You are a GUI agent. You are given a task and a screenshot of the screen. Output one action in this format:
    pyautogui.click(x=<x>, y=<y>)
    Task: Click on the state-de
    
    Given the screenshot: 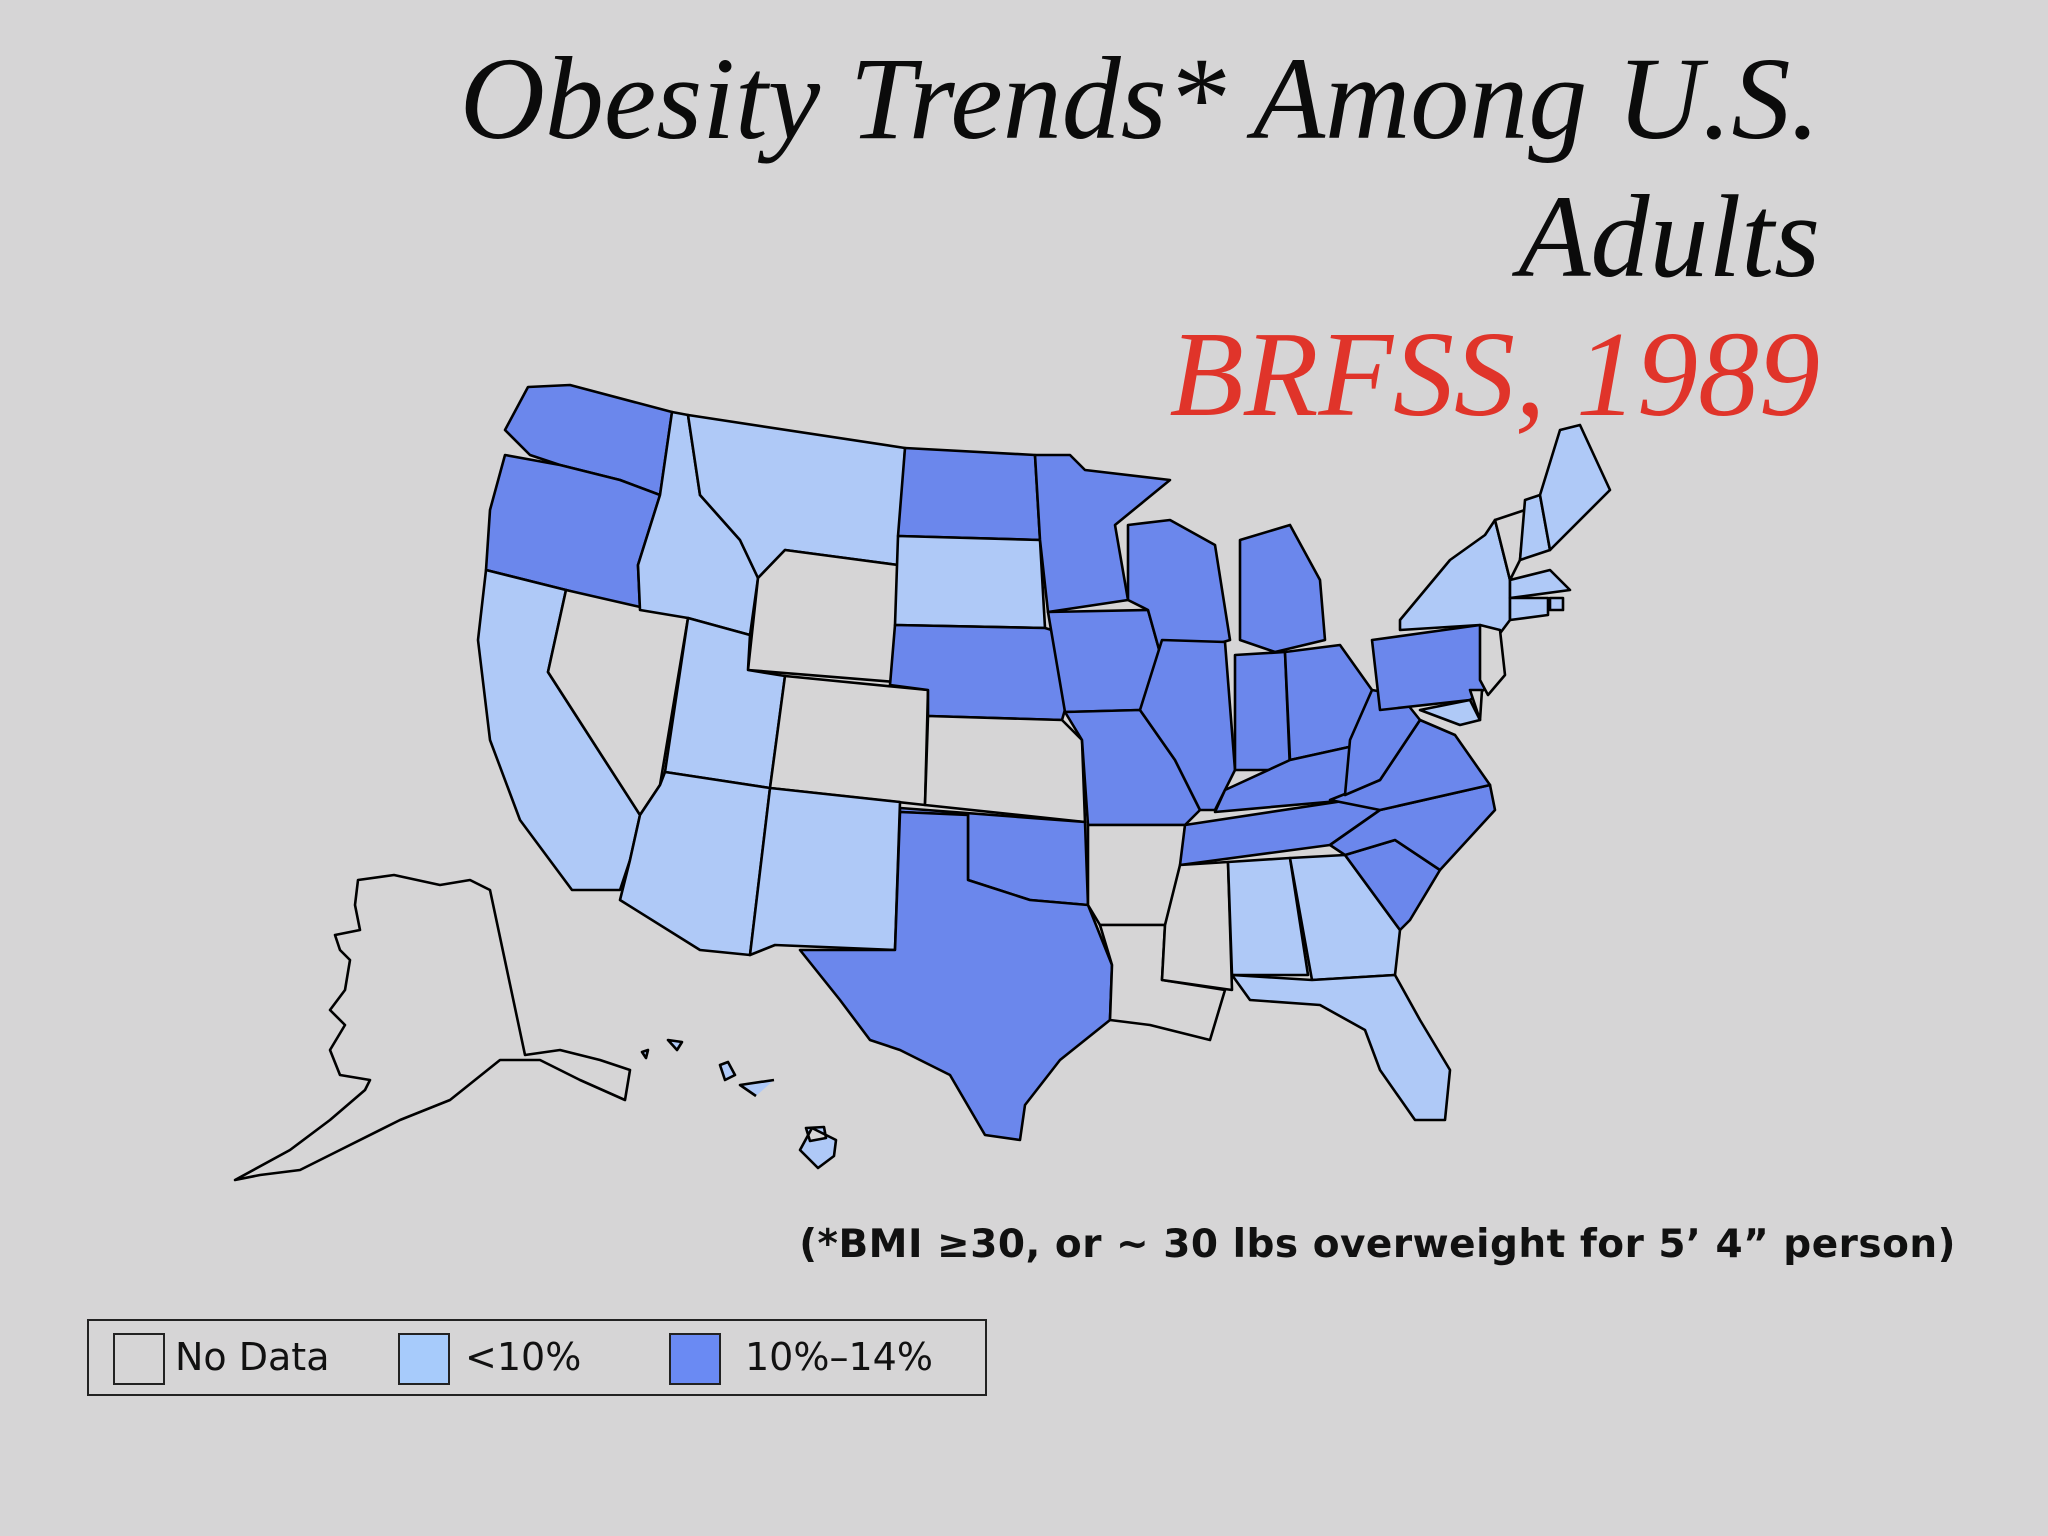 What is the action you would take?
    pyautogui.click(x=1476, y=705)
    